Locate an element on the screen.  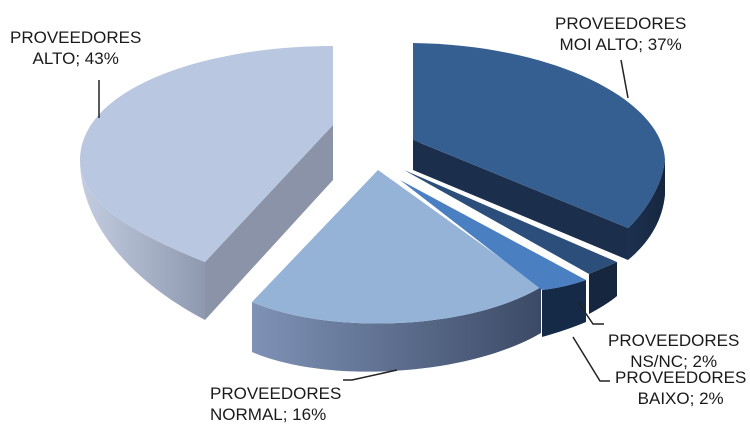
slice-baixo is located at coordinates (493, 258).